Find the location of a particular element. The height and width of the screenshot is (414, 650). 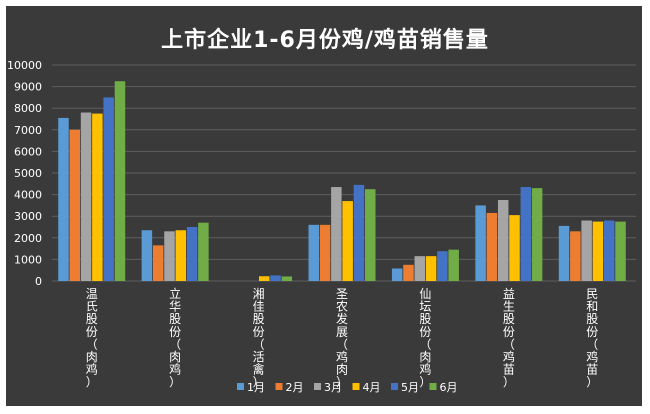

y-tick-label: 8000 is located at coordinates (28, 108).